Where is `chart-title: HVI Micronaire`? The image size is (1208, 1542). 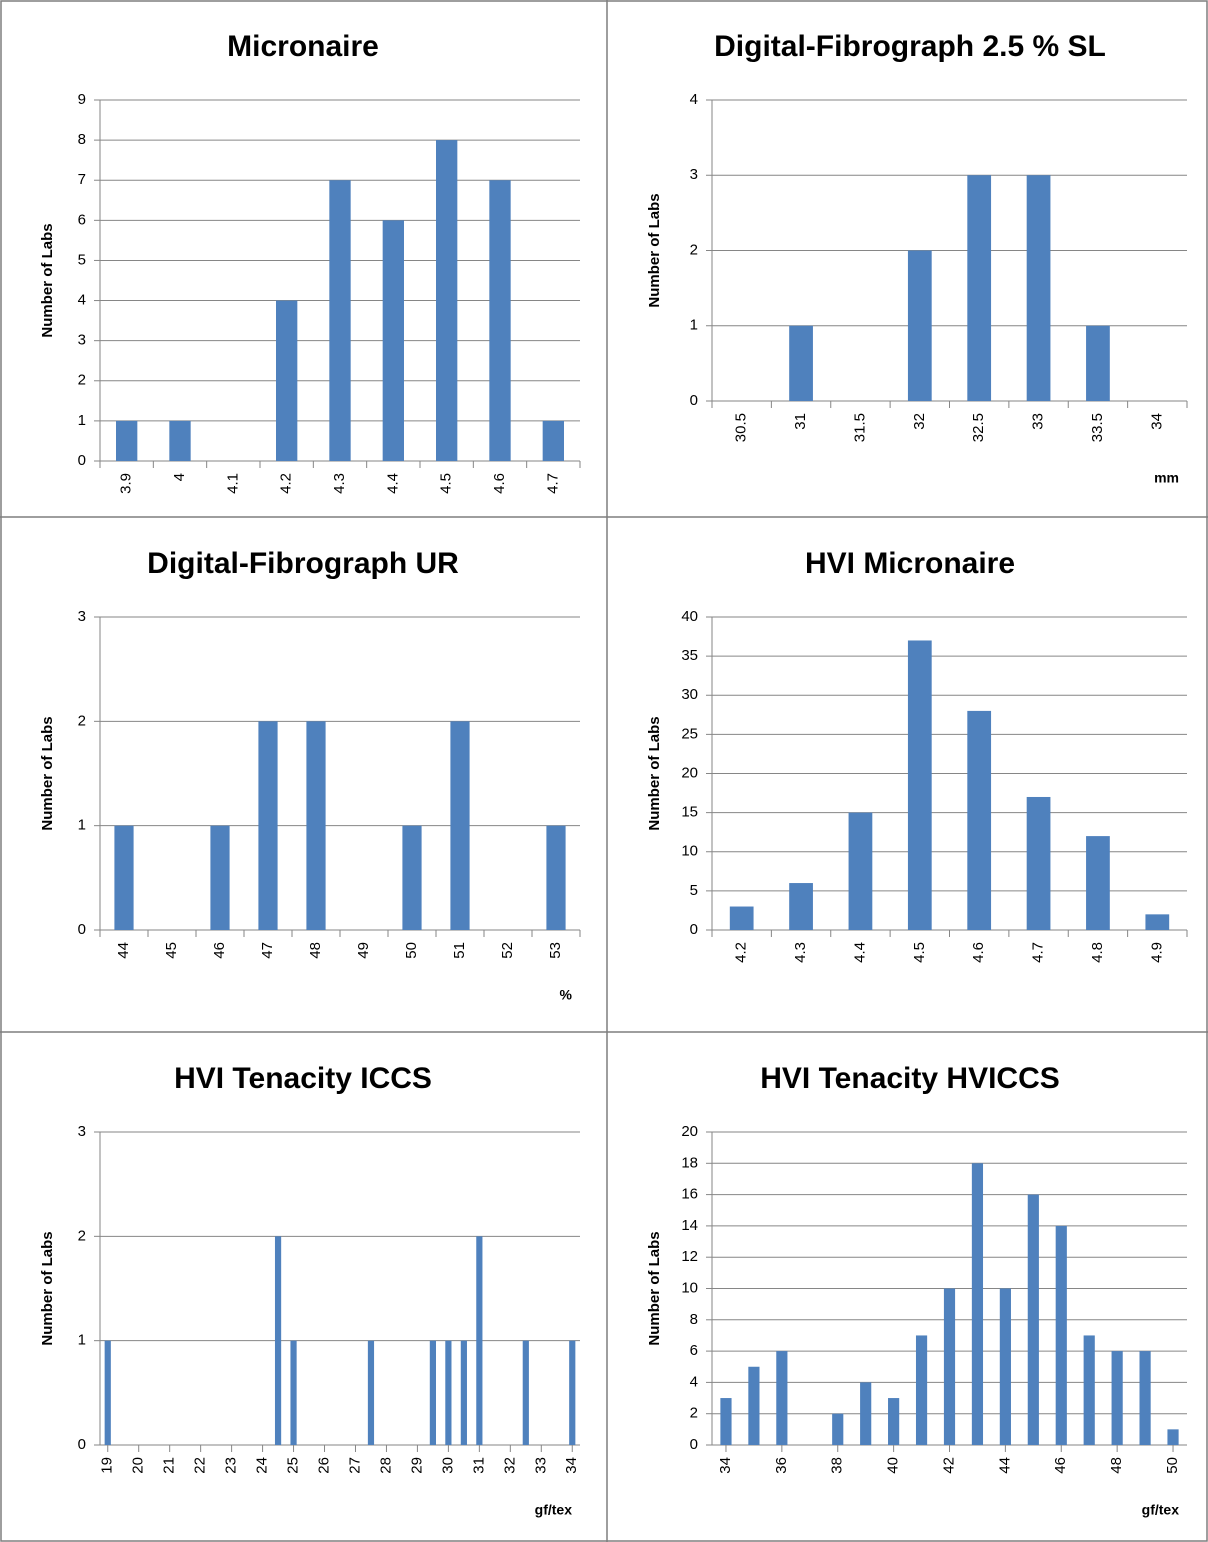 chart-title: HVI Micronaire is located at coordinates (910, 563).